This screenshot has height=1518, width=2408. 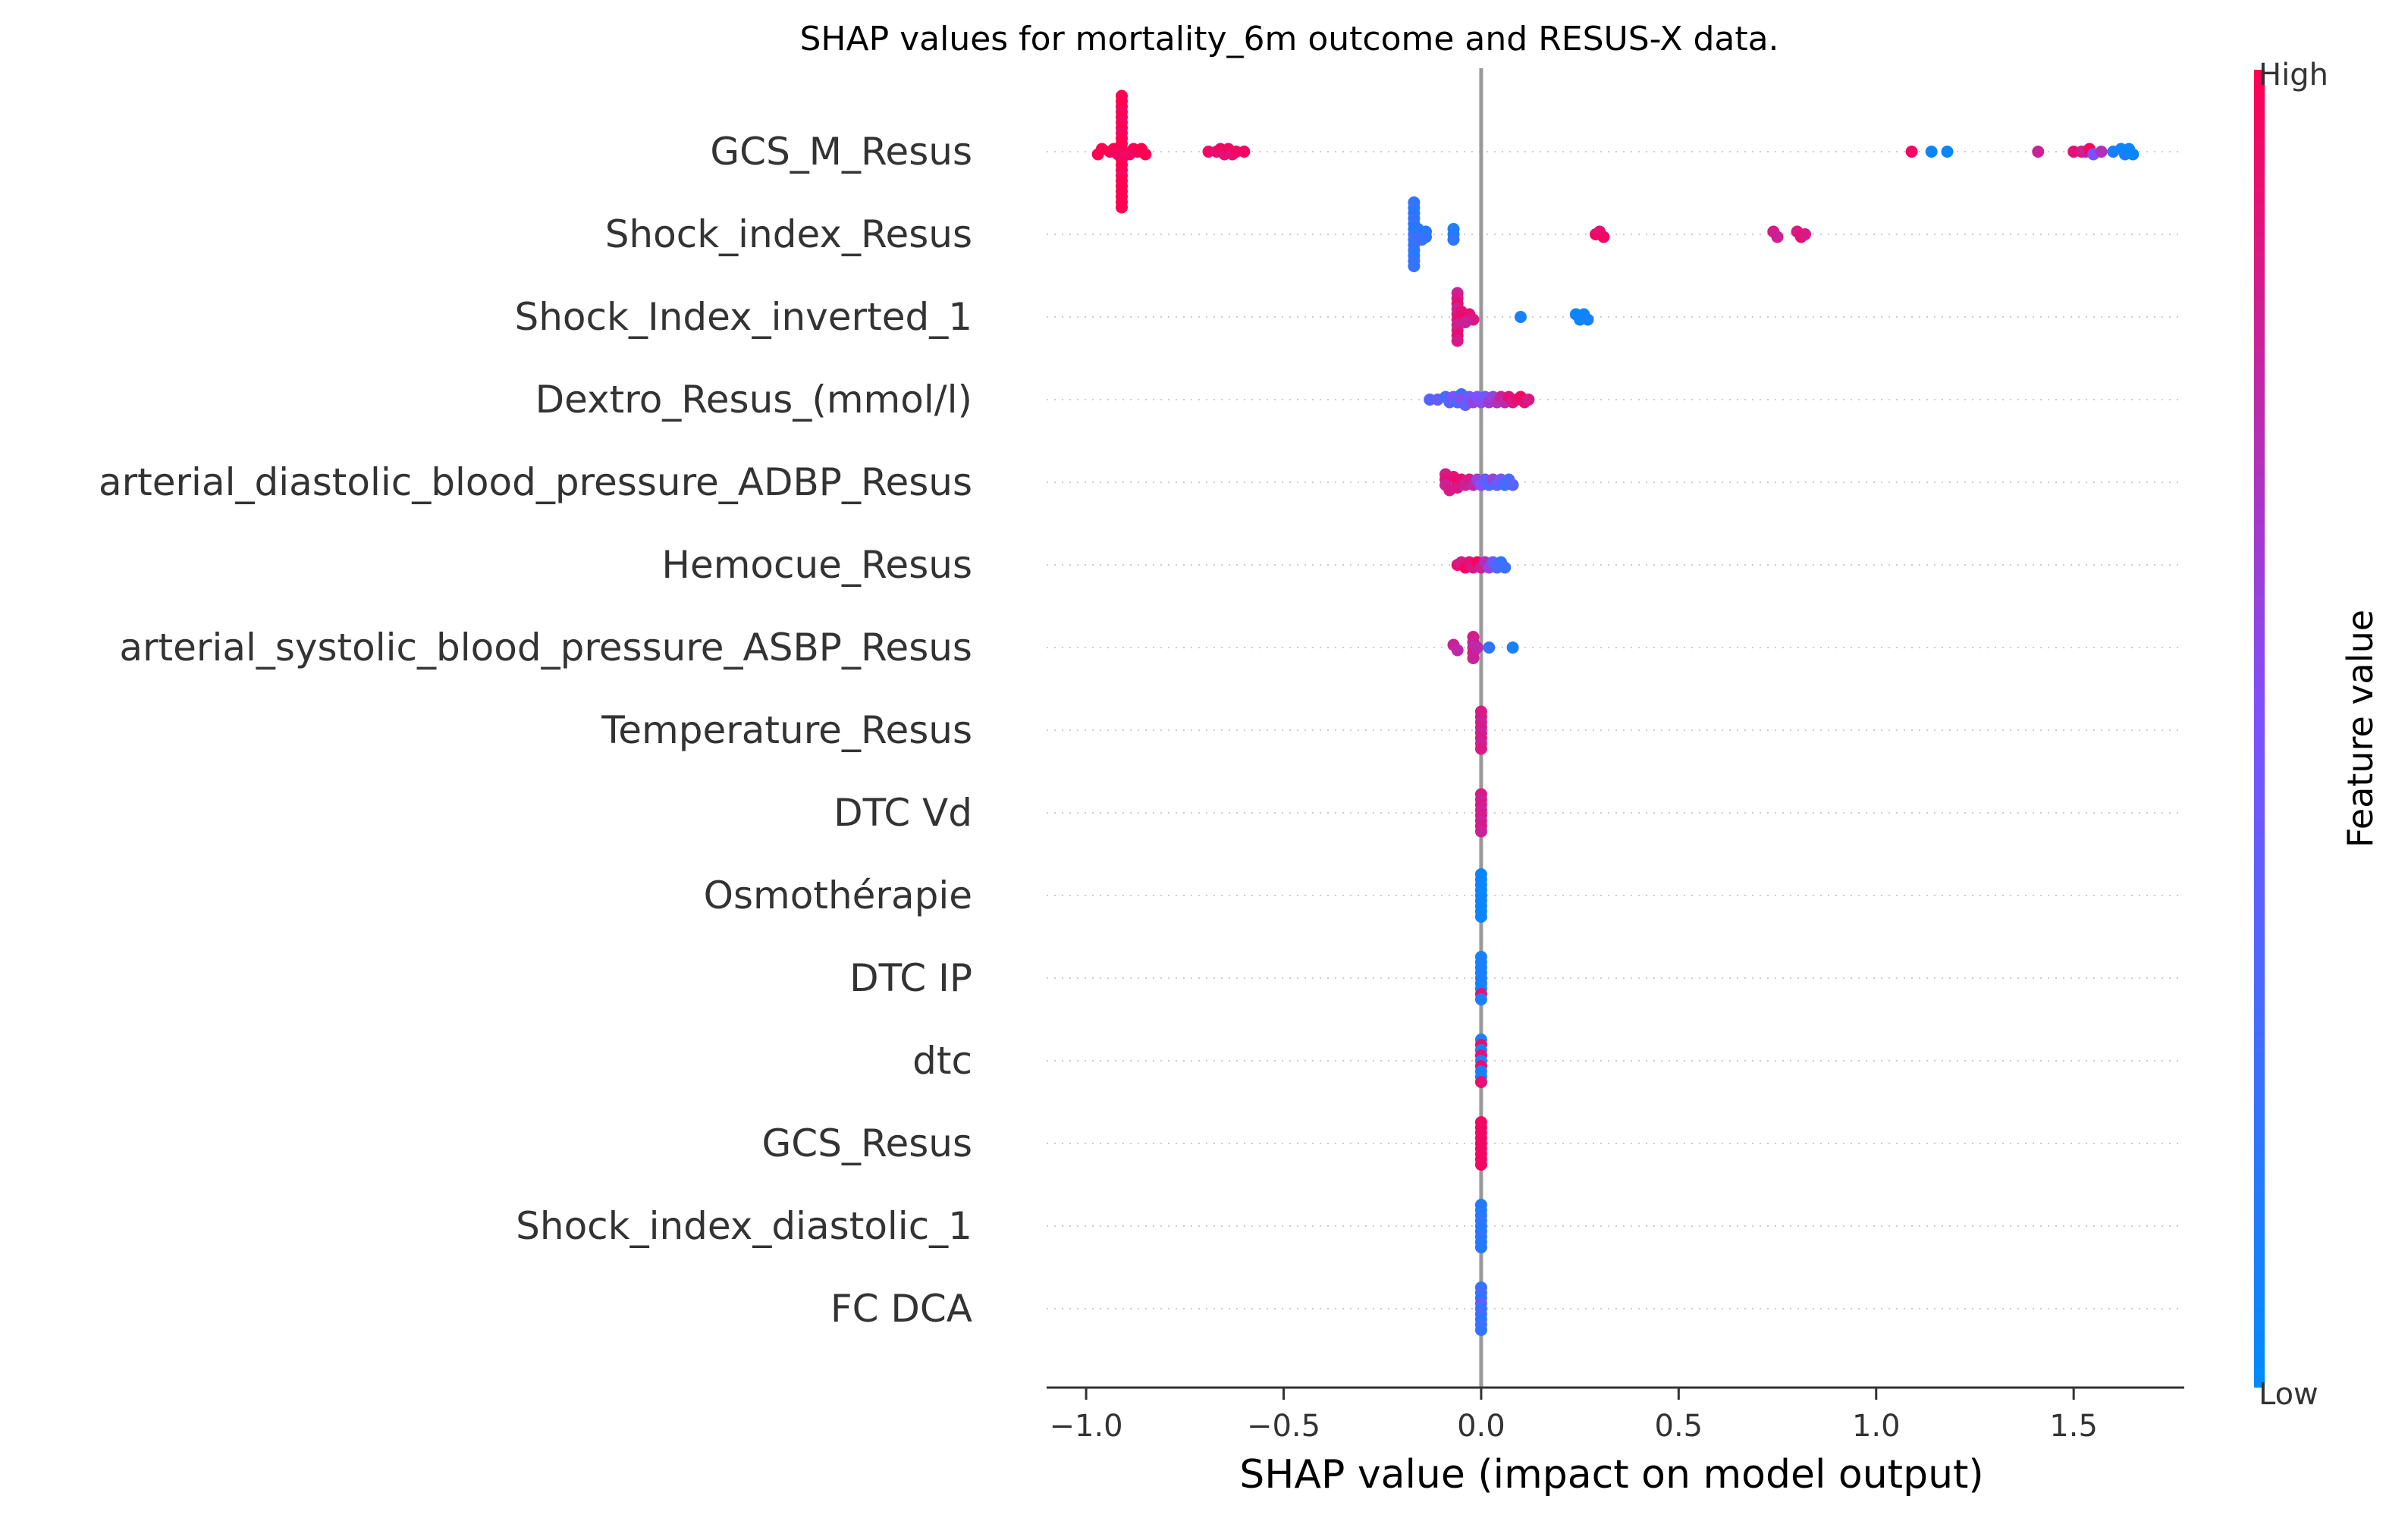 What do you see at coordinates (743, 317) in the screenshot?
I see `feature-label: Shock_Index_inverted_1` at bounding box center [743, 317].